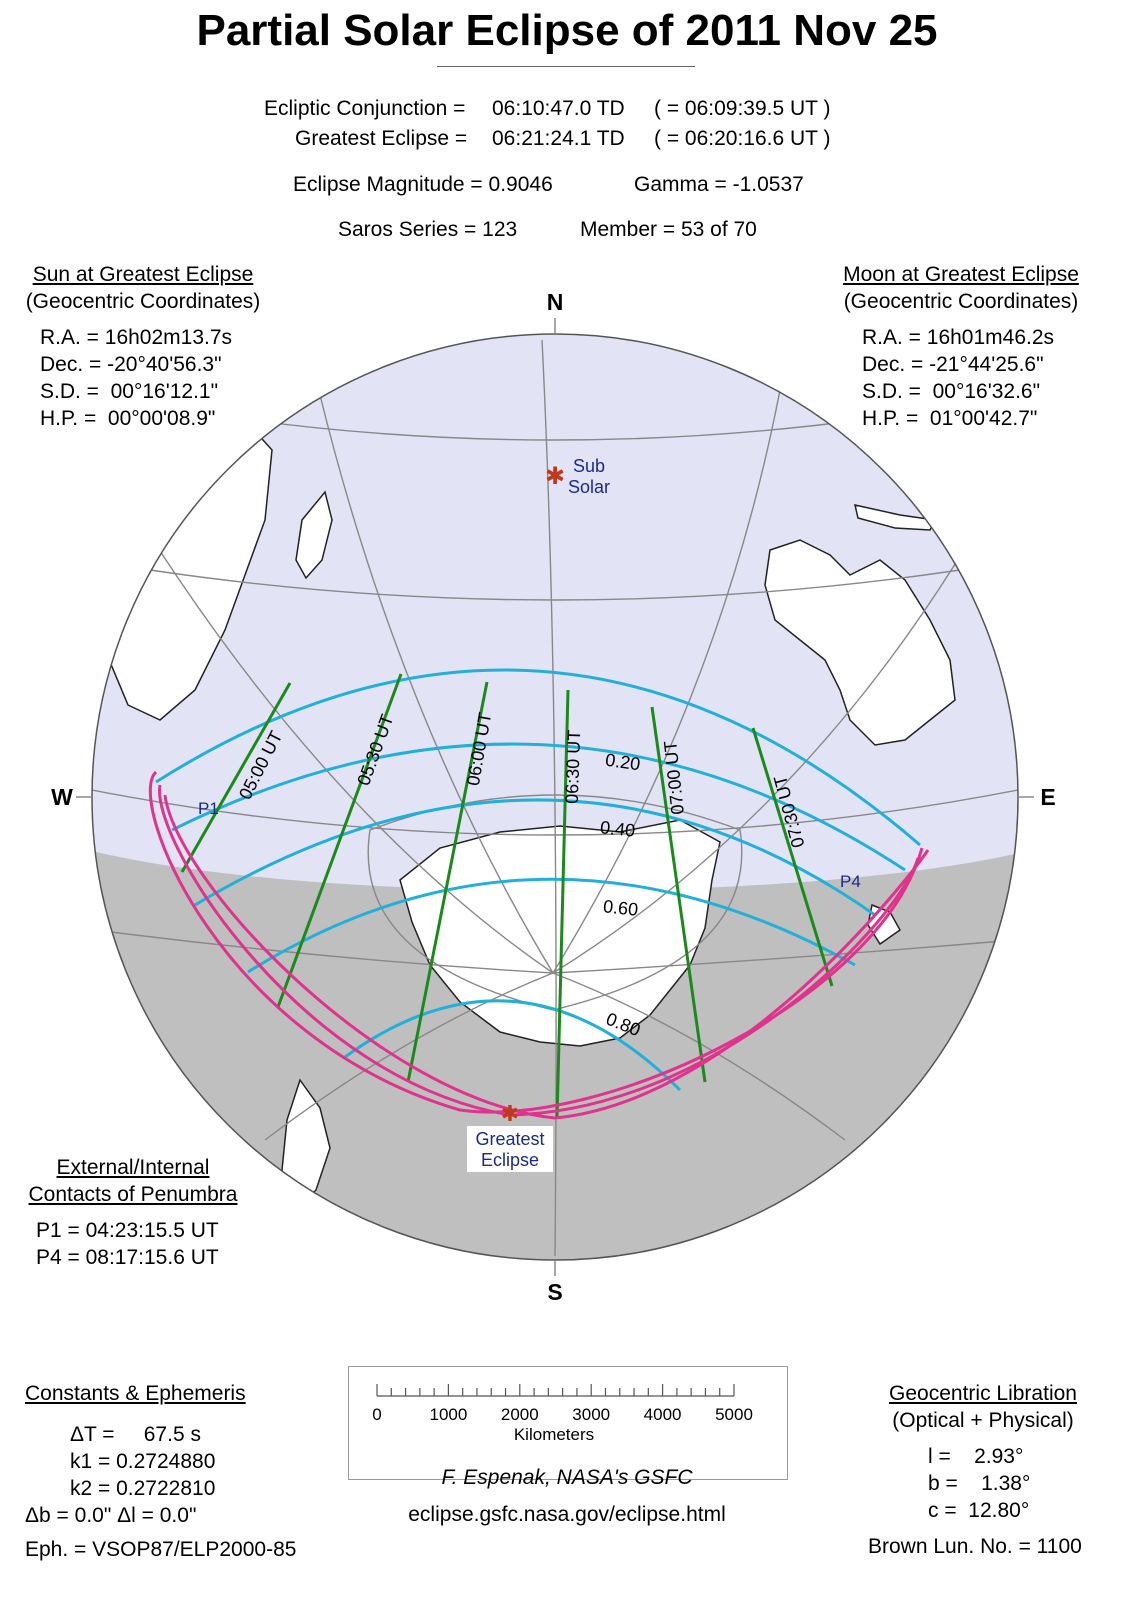 Image resolution: width=1134 pixels, height=1600 pixels. I want to click on constants-heading: Constants & Ephemeris, so click(135, 1393).